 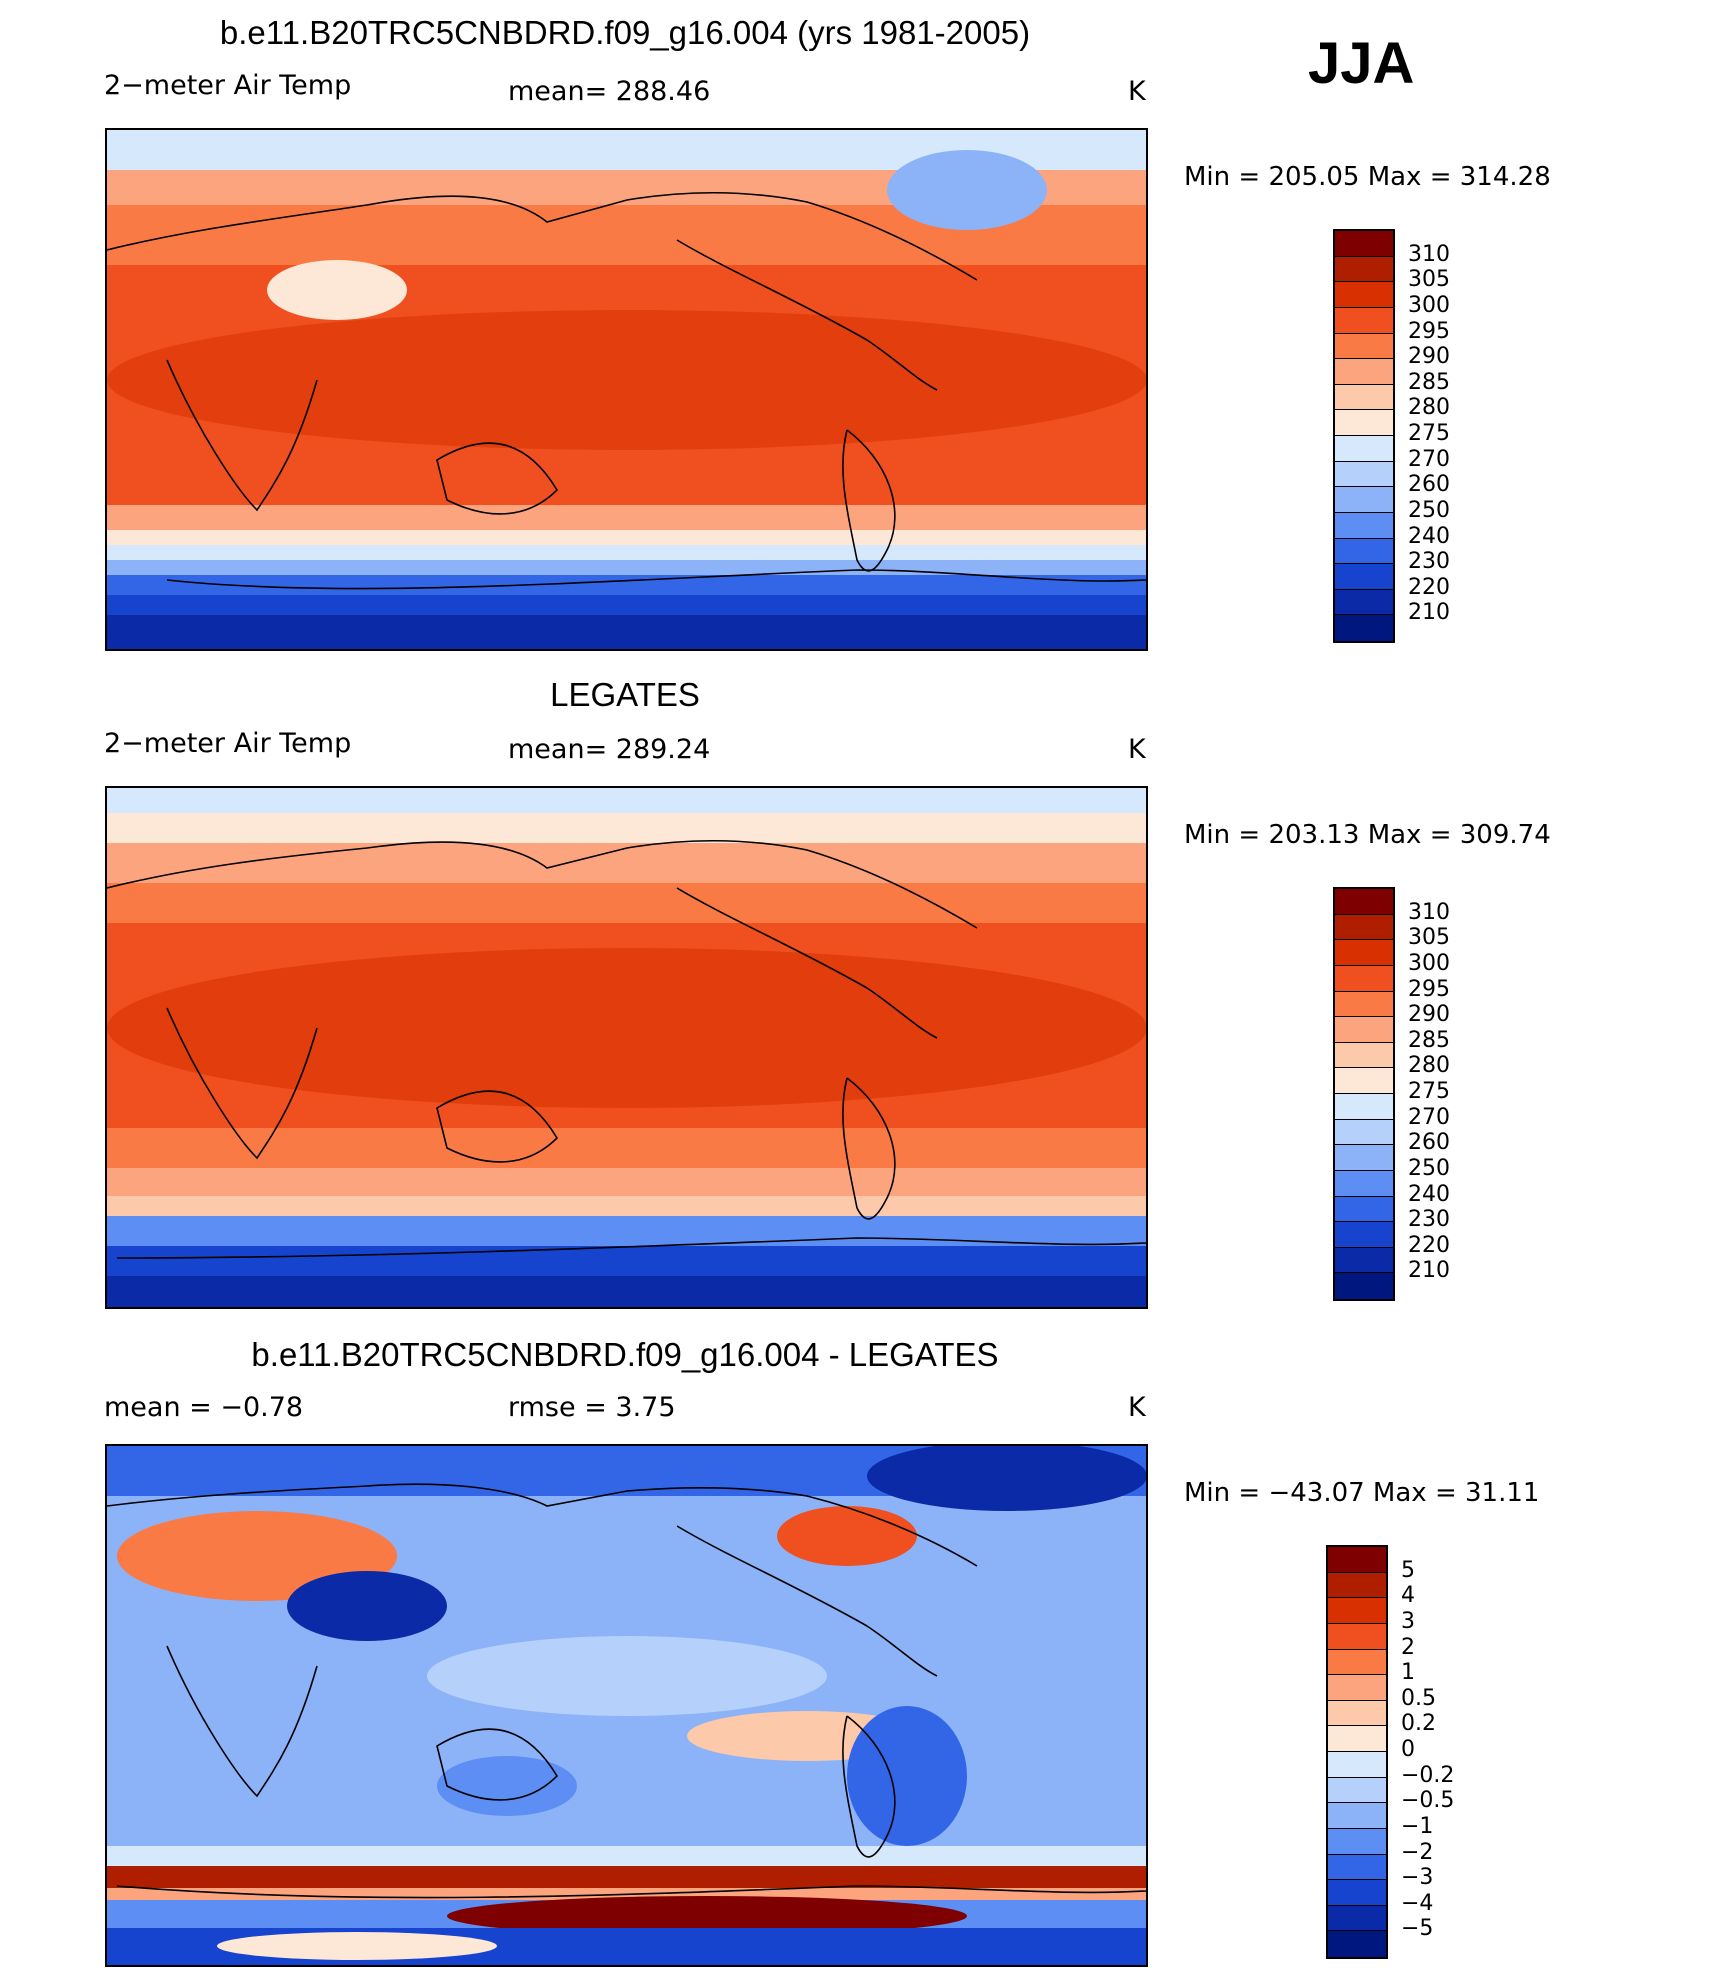 I want to click on panel-3-colorbar-tick: 1, so click(x=1408, y=1673).